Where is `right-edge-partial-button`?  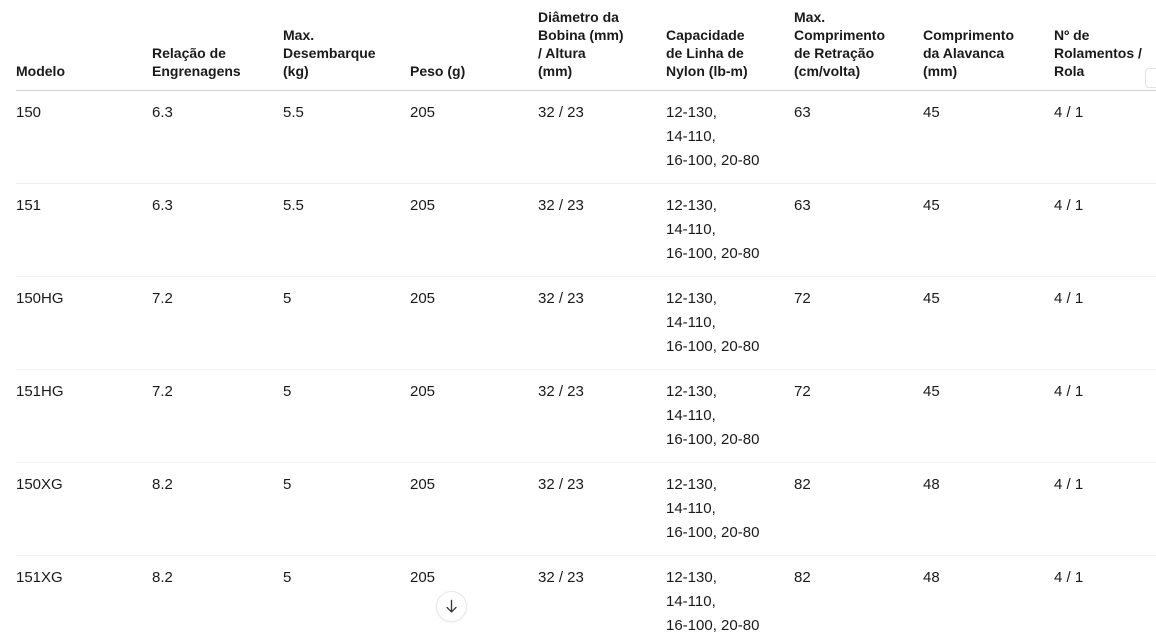
right-edge-partial-button is located at coordinates (1150, 78).